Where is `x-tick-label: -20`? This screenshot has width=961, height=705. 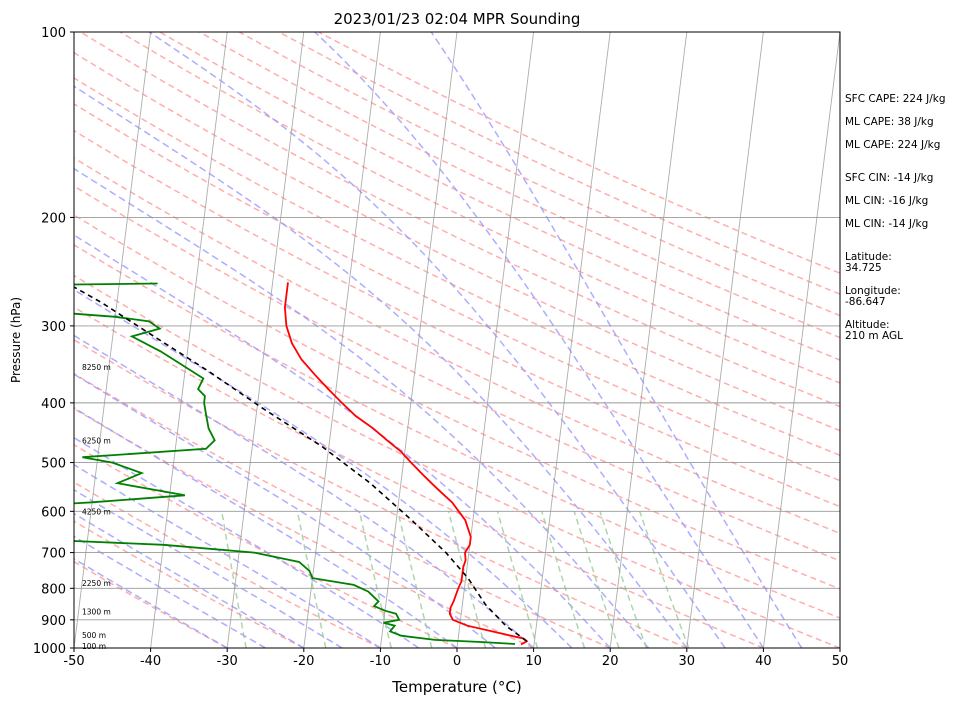
x-tick-label: -20 is located at coordinates (303, 661).